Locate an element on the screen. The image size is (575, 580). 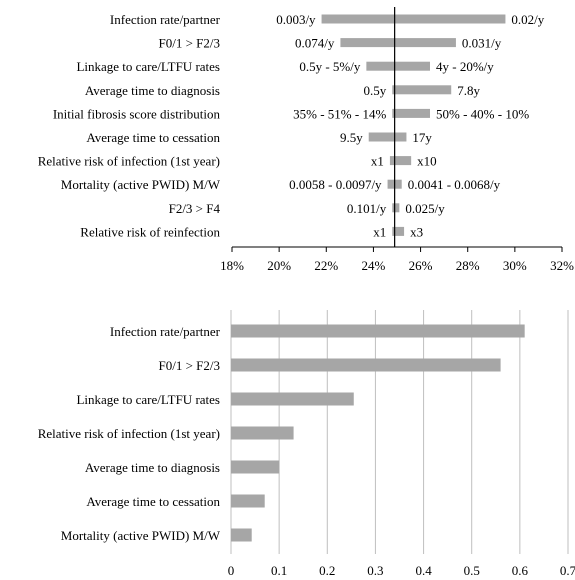
bar-chart-x-tick-label: 0.5 is located at coordinates (472, 570).